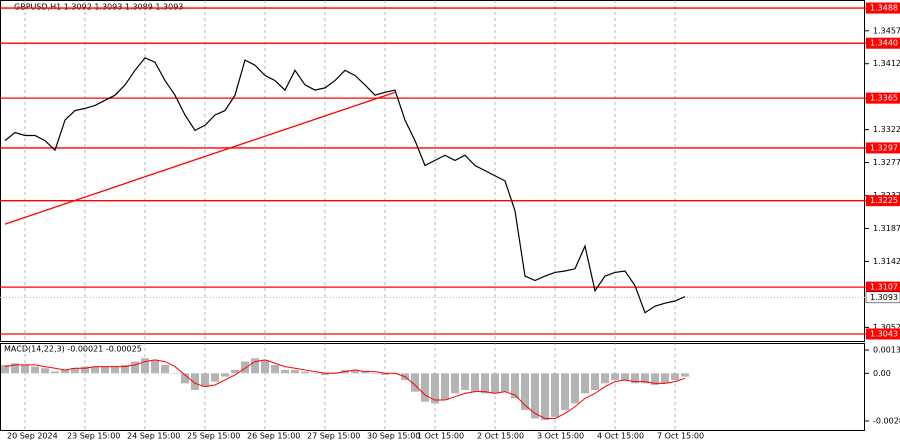  What do you see at coordinates (200, 158) in the screenshot?
I see `trendline` at bounding box center [200, 158].